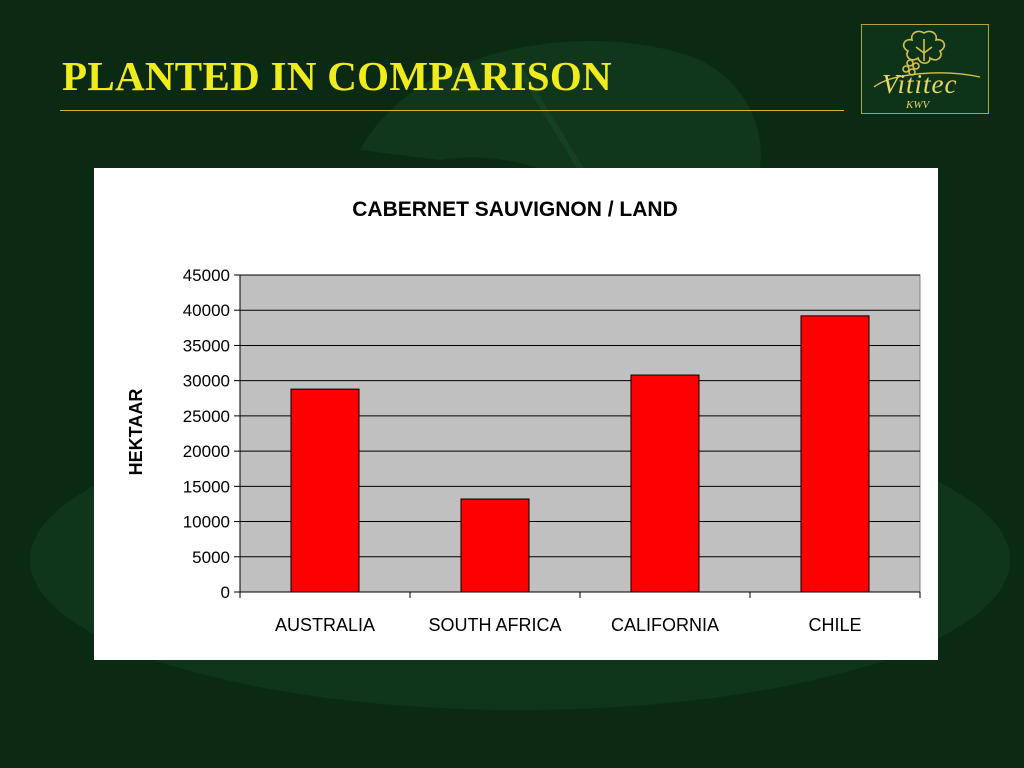 Image resolution: width=1024 pixels, height=768 pixels. Describe the element at coordinates (665, 483) in the screenshot. I see `bar-california` at that location.